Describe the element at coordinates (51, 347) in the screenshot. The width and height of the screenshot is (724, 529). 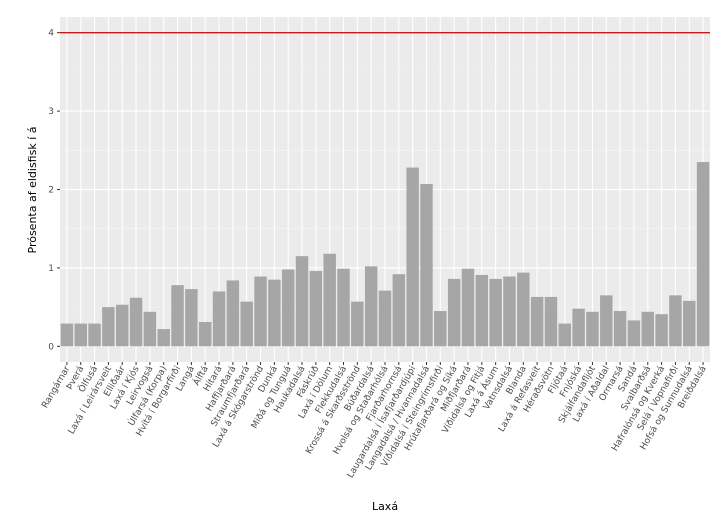
I see `y-tick-label: 0` at that location.